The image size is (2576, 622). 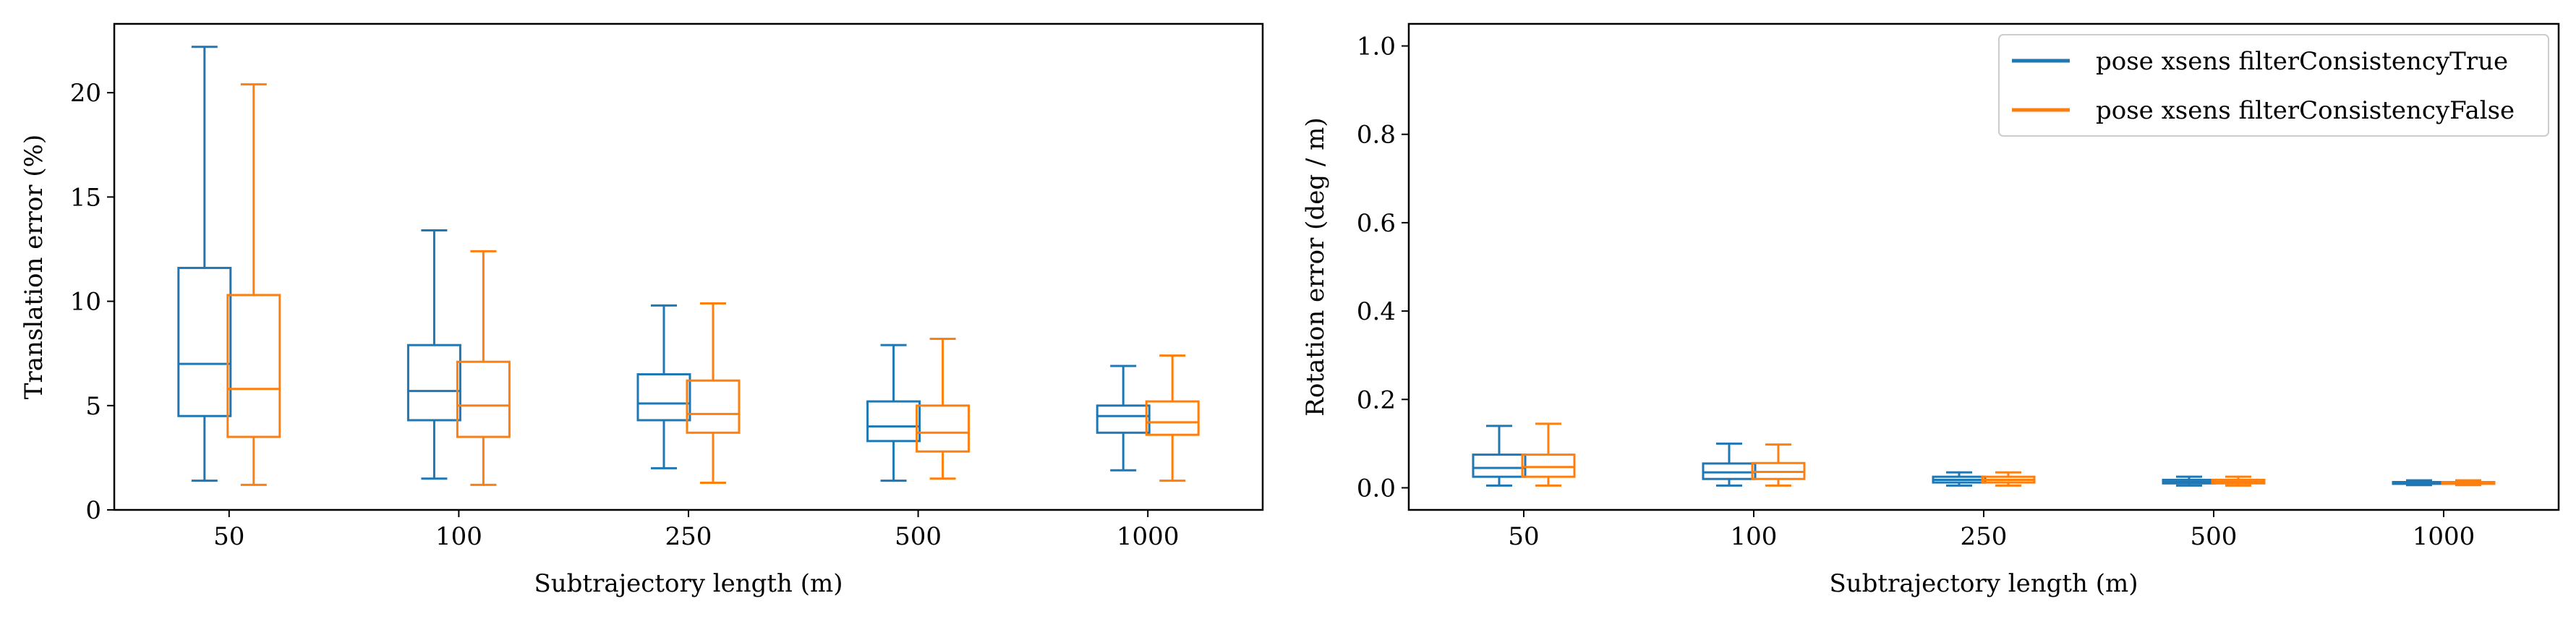 What do you see at coordinates (1376, 223) in the screenshot?
I see `y-tick-label: 0.6` at bounding box center [1376, 223].